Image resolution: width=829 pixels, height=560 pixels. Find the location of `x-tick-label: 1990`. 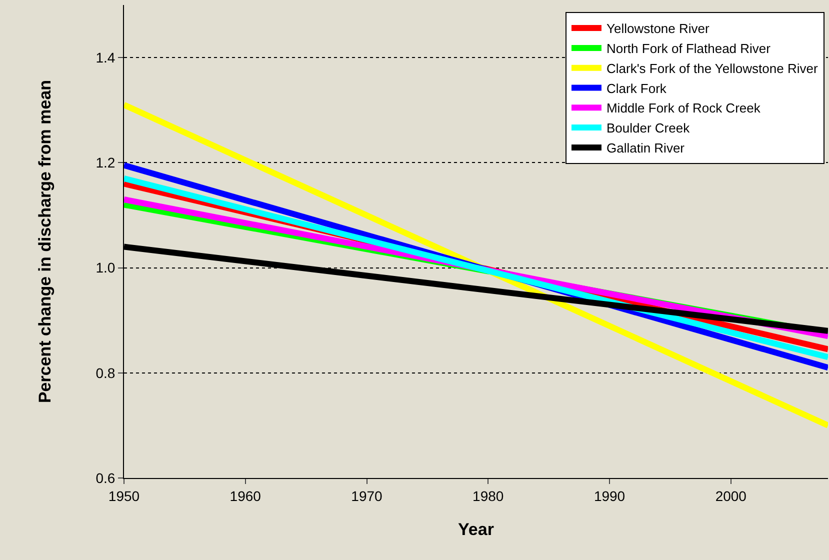

x-tick-label: 1990 is located at coordinates (610, 496).